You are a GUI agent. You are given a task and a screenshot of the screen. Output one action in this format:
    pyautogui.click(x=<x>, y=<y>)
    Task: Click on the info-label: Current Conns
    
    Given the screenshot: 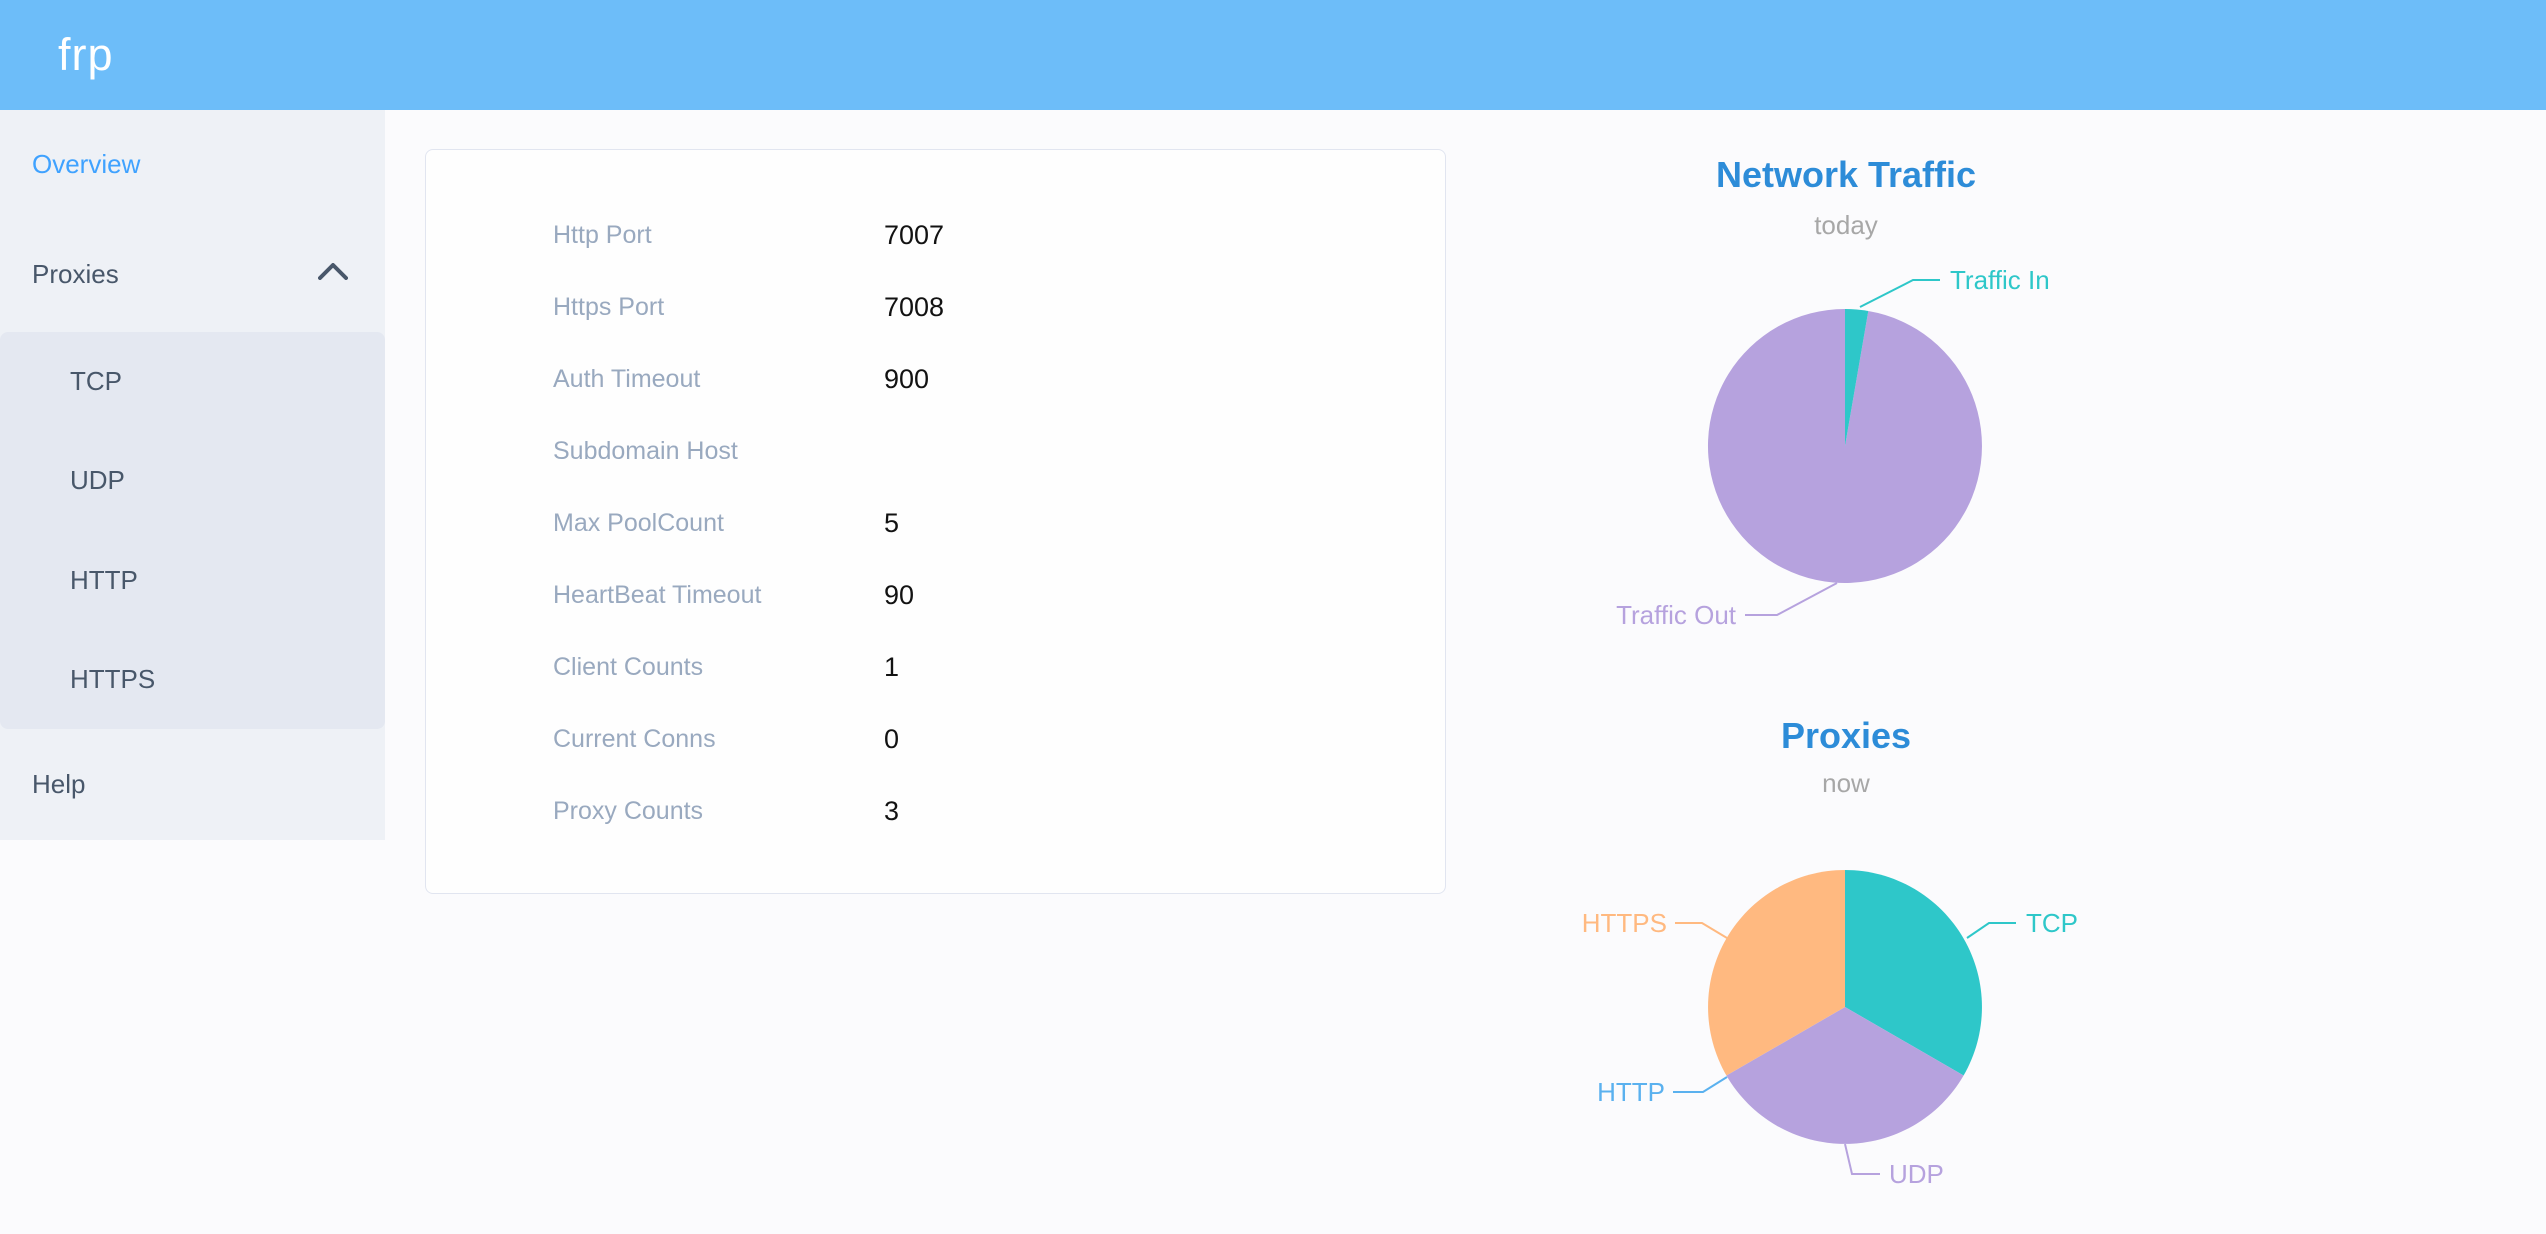 What is the action you would take?
    pyautogui.click(x=634, y=738)
    